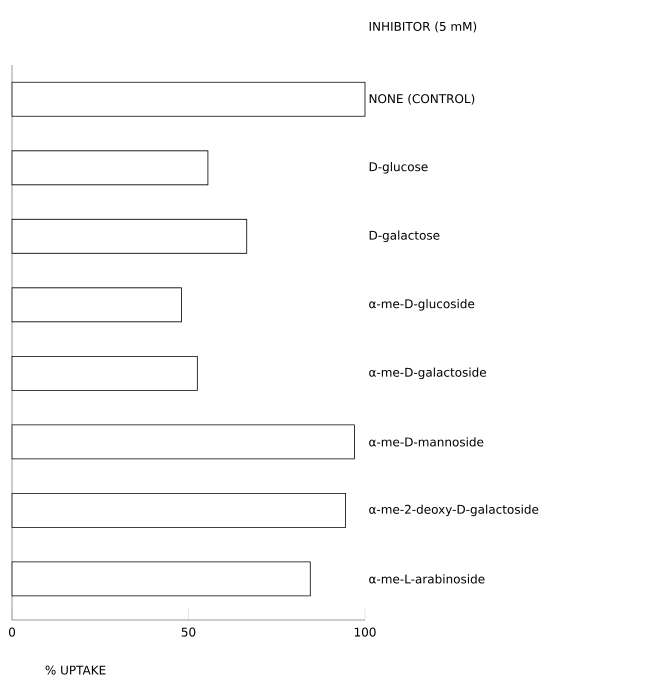 This screenshot has height=697, width=670. I want to click on x-tick-label: 0, so click(12, 632).